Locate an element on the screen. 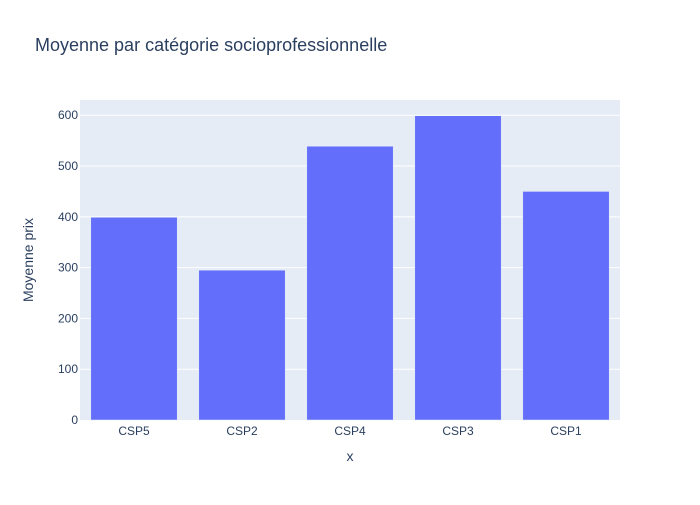 This screenshot has width=700, height=505. y-tick-label: 0 is located at coordinates (74, 420).